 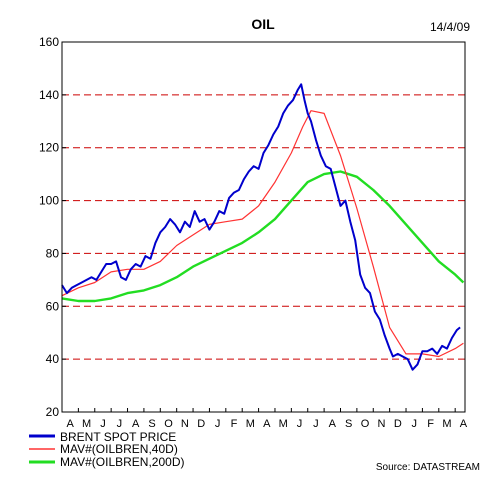 I want to click on x-tick-label-23: M, so click(x=446, y=424).